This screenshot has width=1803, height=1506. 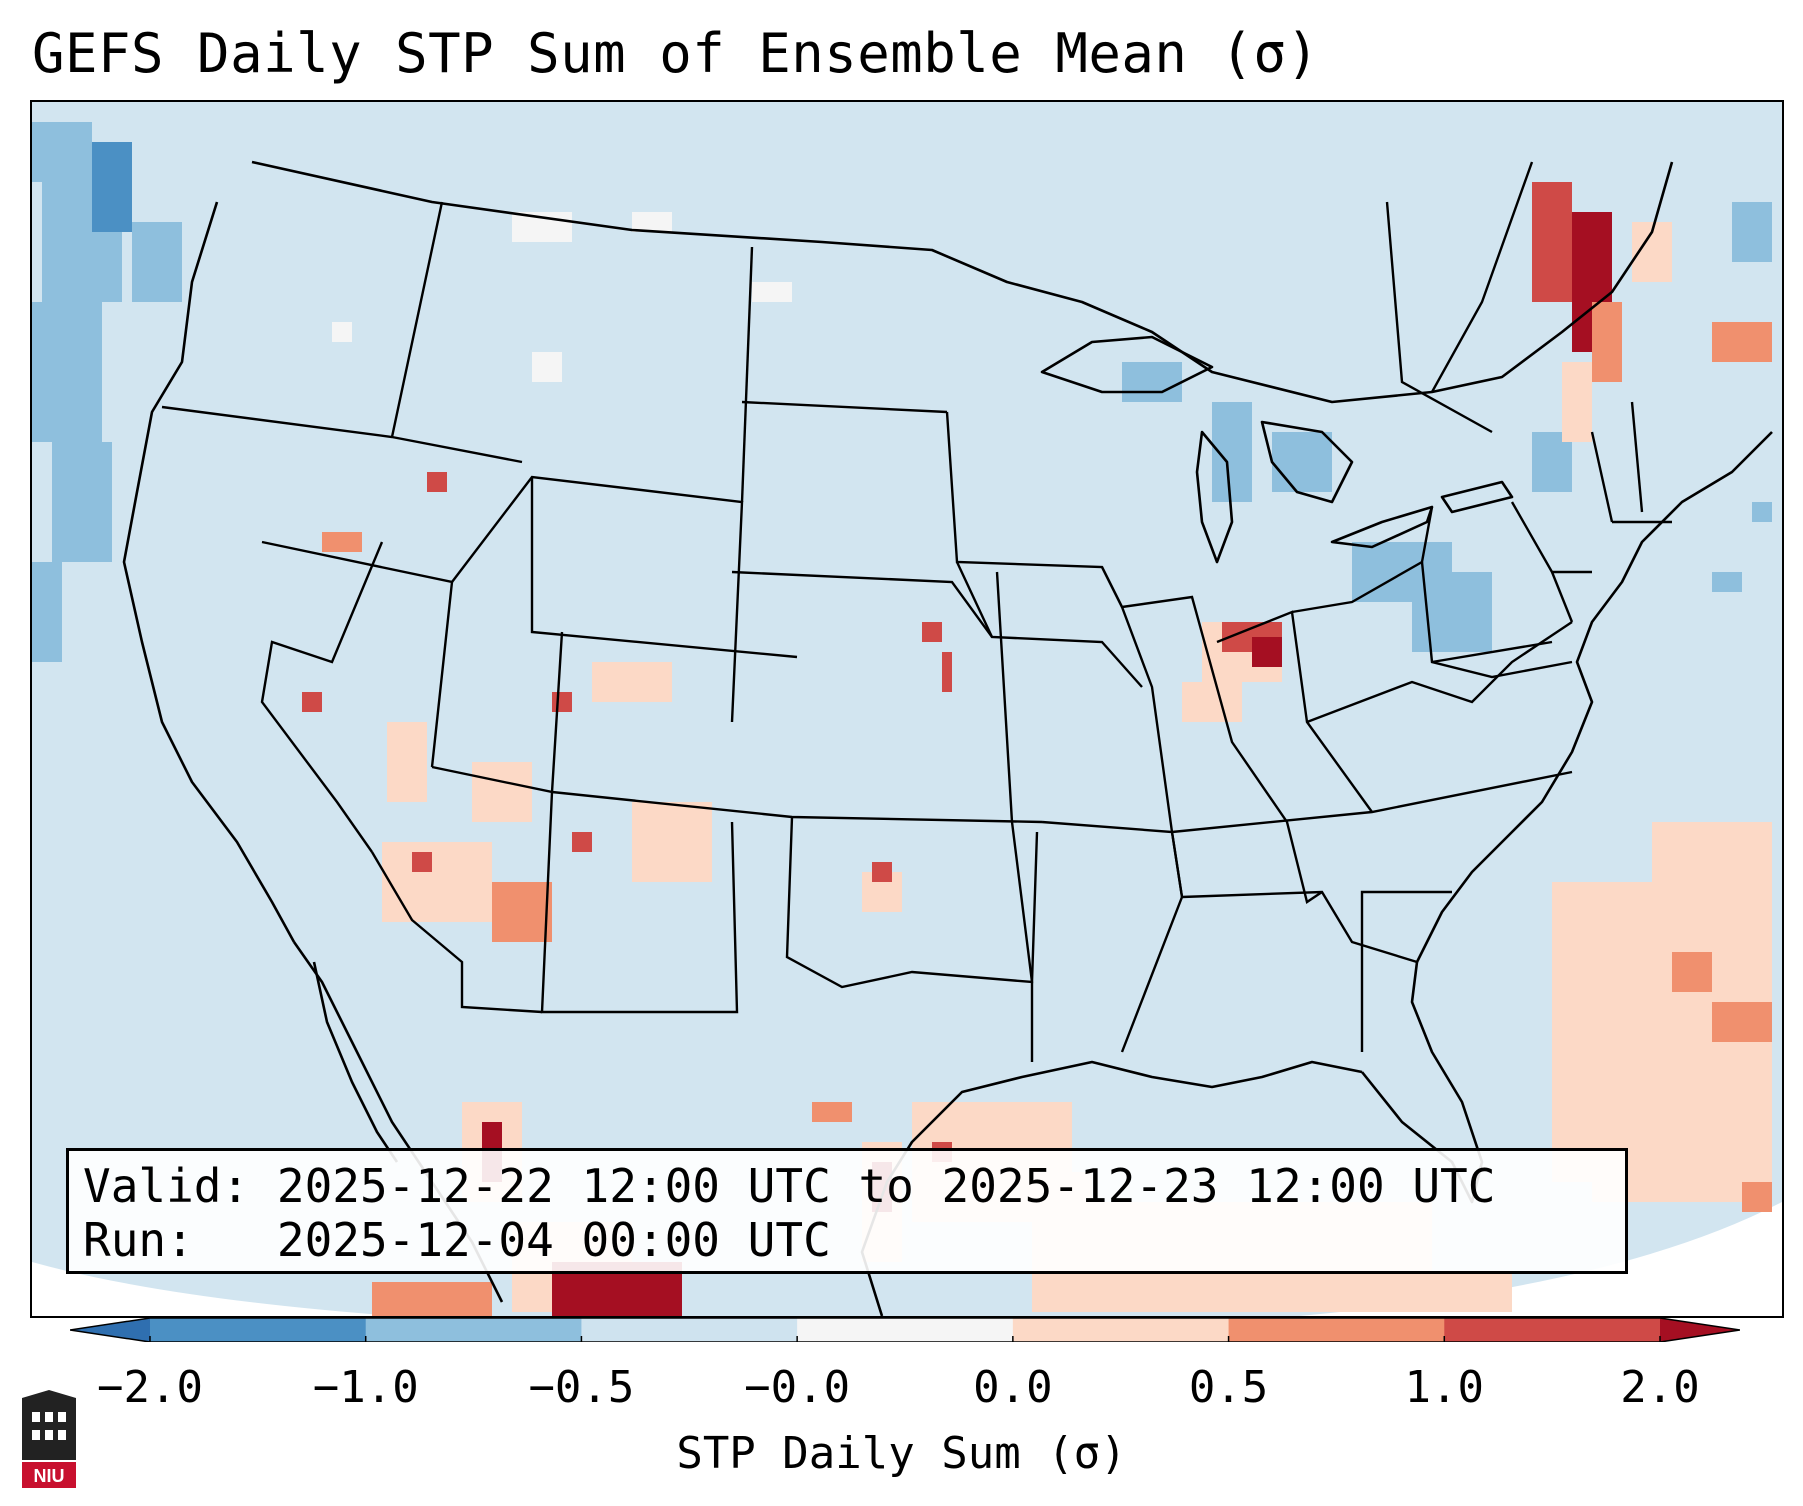 I want to click on lake-michigan, so click(x=1214, y=497).